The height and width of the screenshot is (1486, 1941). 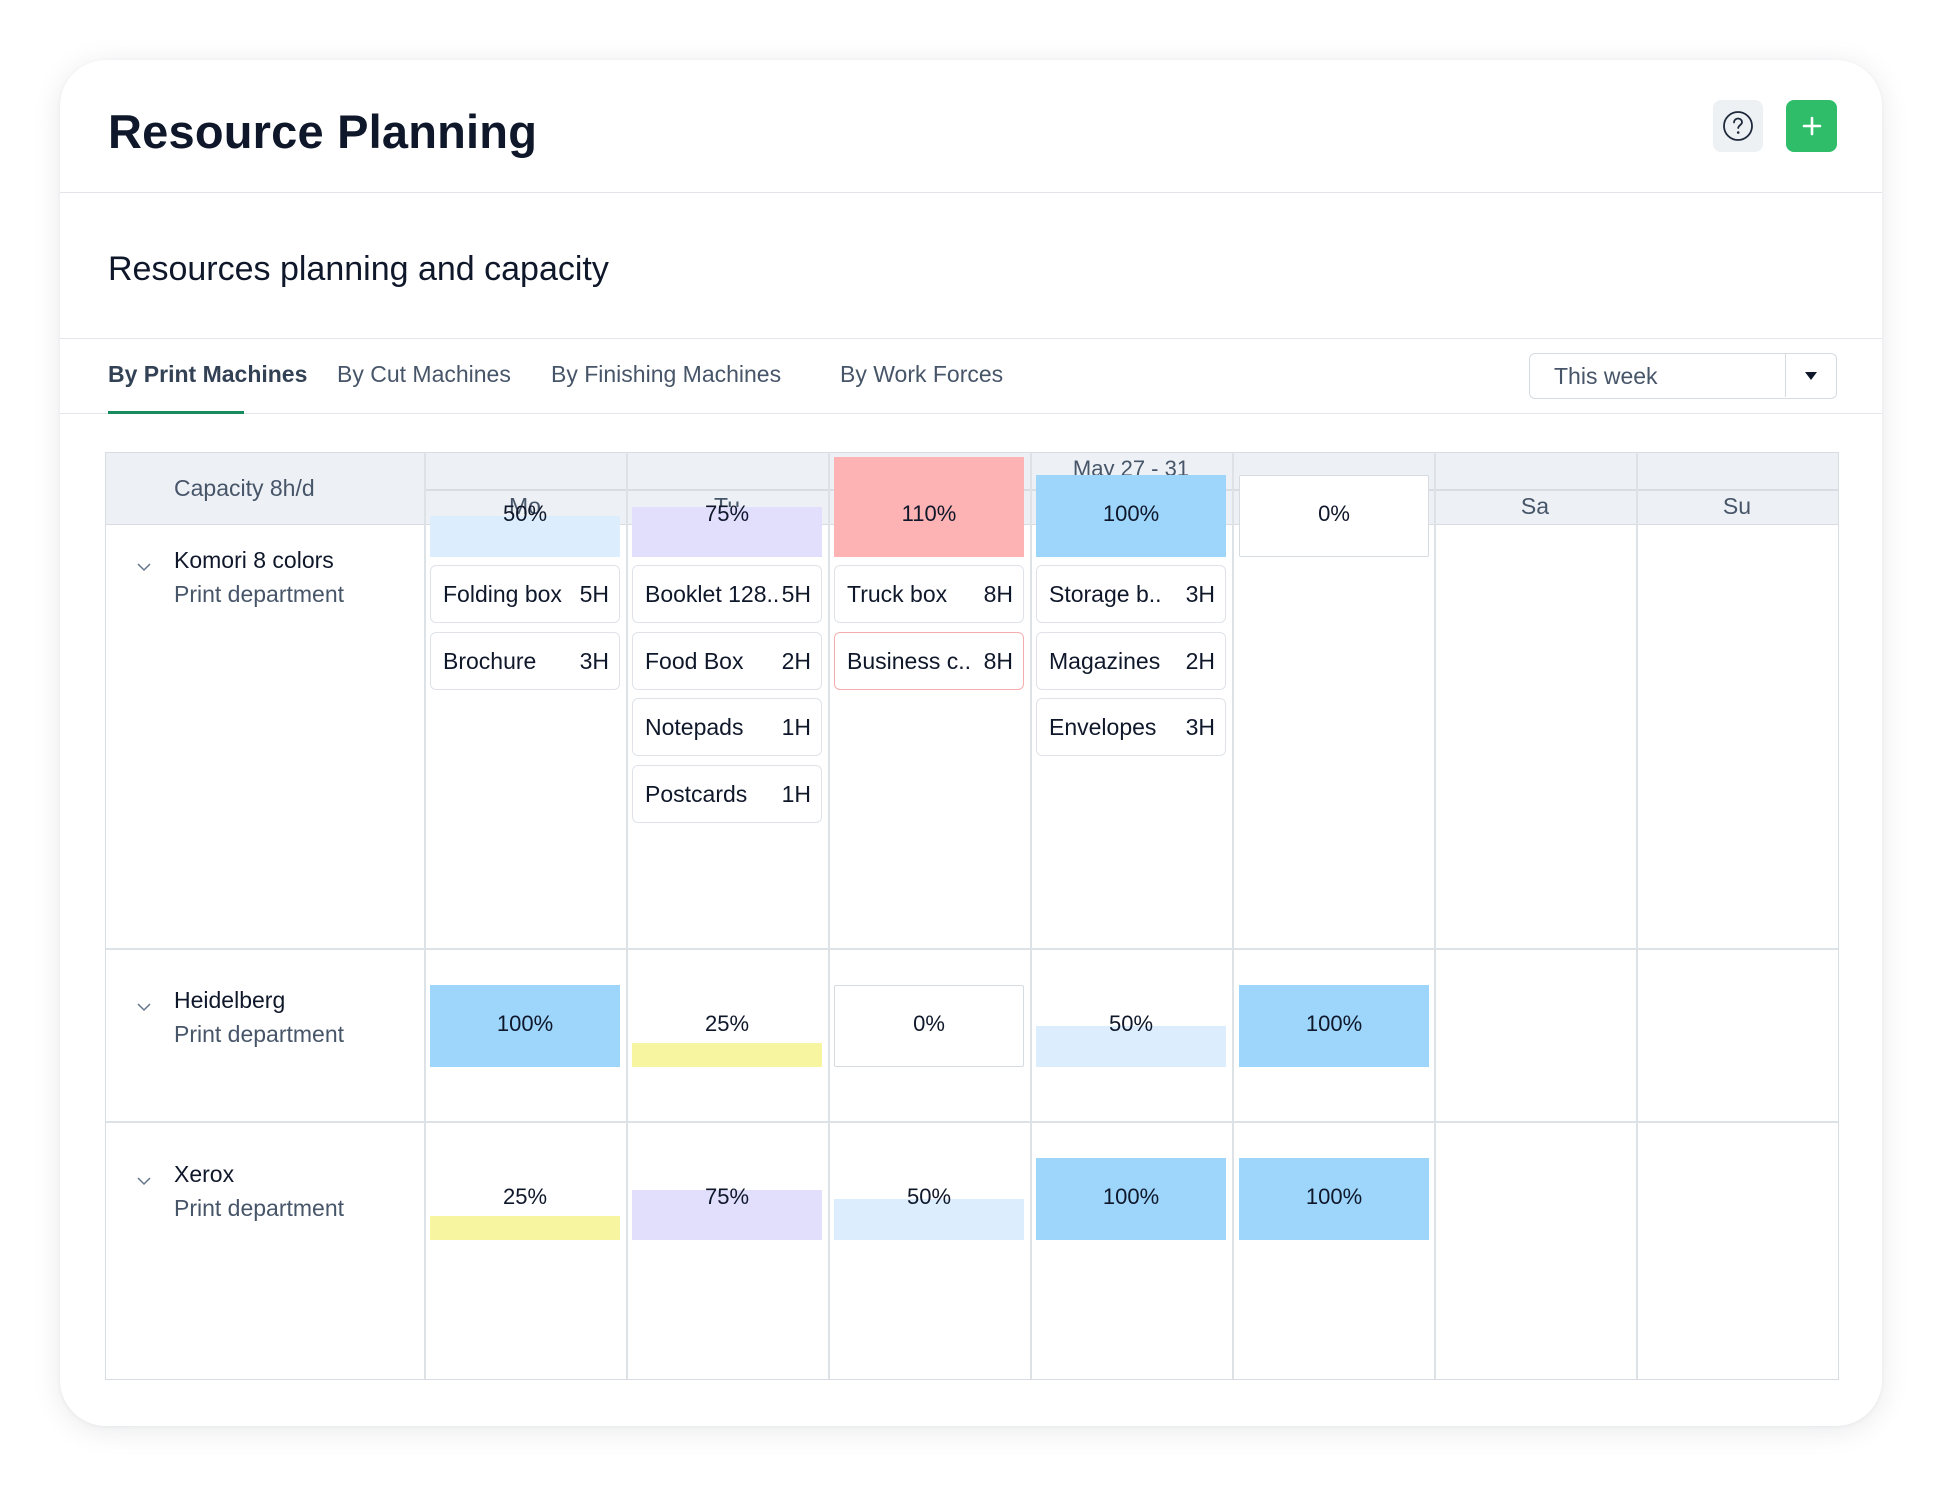 I want to click on tab-work-forces: By Work Forces, so click(x=922, y=374).